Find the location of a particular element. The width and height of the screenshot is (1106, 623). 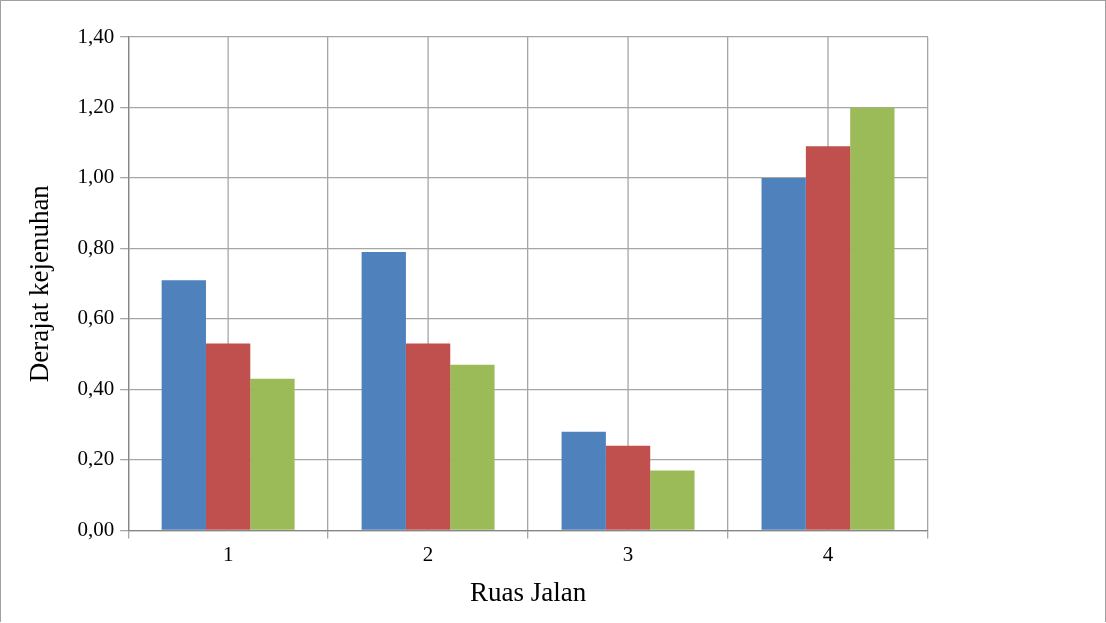

y-tick-label: 1,20 is located at coordinates (96, 106).